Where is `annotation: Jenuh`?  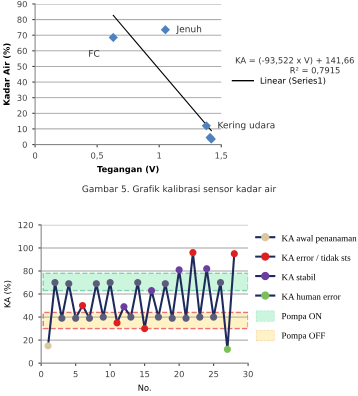 annotation: Jenuh is located at coordinates (189, 29).